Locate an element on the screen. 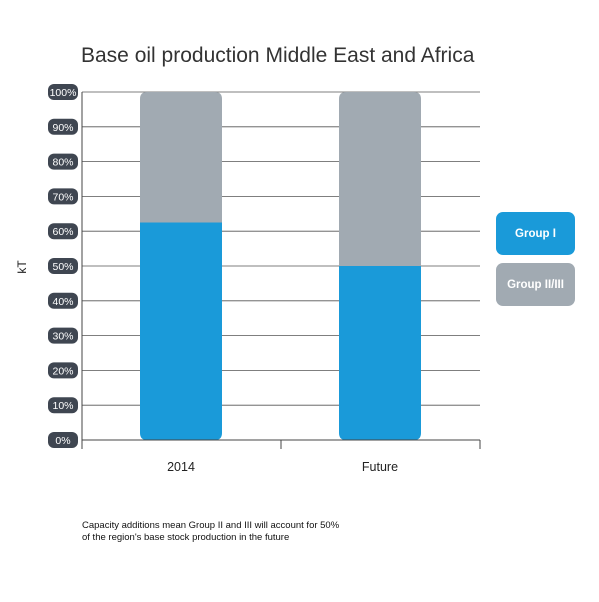 The height and width of the screenshot is (602, 599). y-tick-label: 20% is located at coordinates (62, 371).